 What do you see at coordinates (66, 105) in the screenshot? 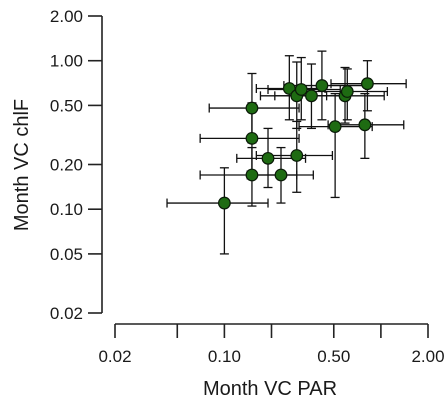
I see `y-tick-label: 0.50` at bounding box center [66, 105].